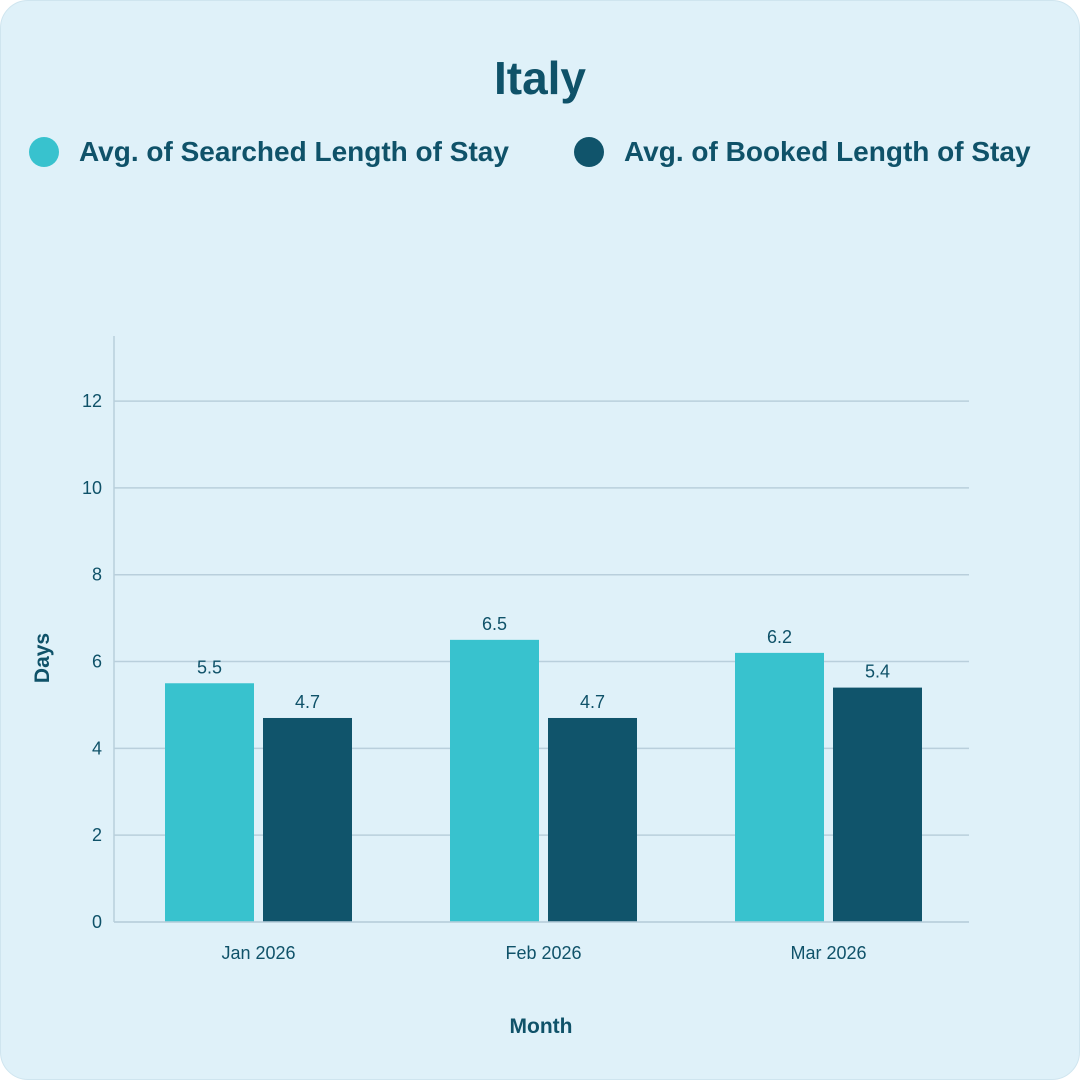 The height and width of the screenshot is (1081, 1080). What do you see at coordinates (258, 953) in the screenshot?
I see `x-tick-label: Jan 2026` at bounding box center [258, 953].